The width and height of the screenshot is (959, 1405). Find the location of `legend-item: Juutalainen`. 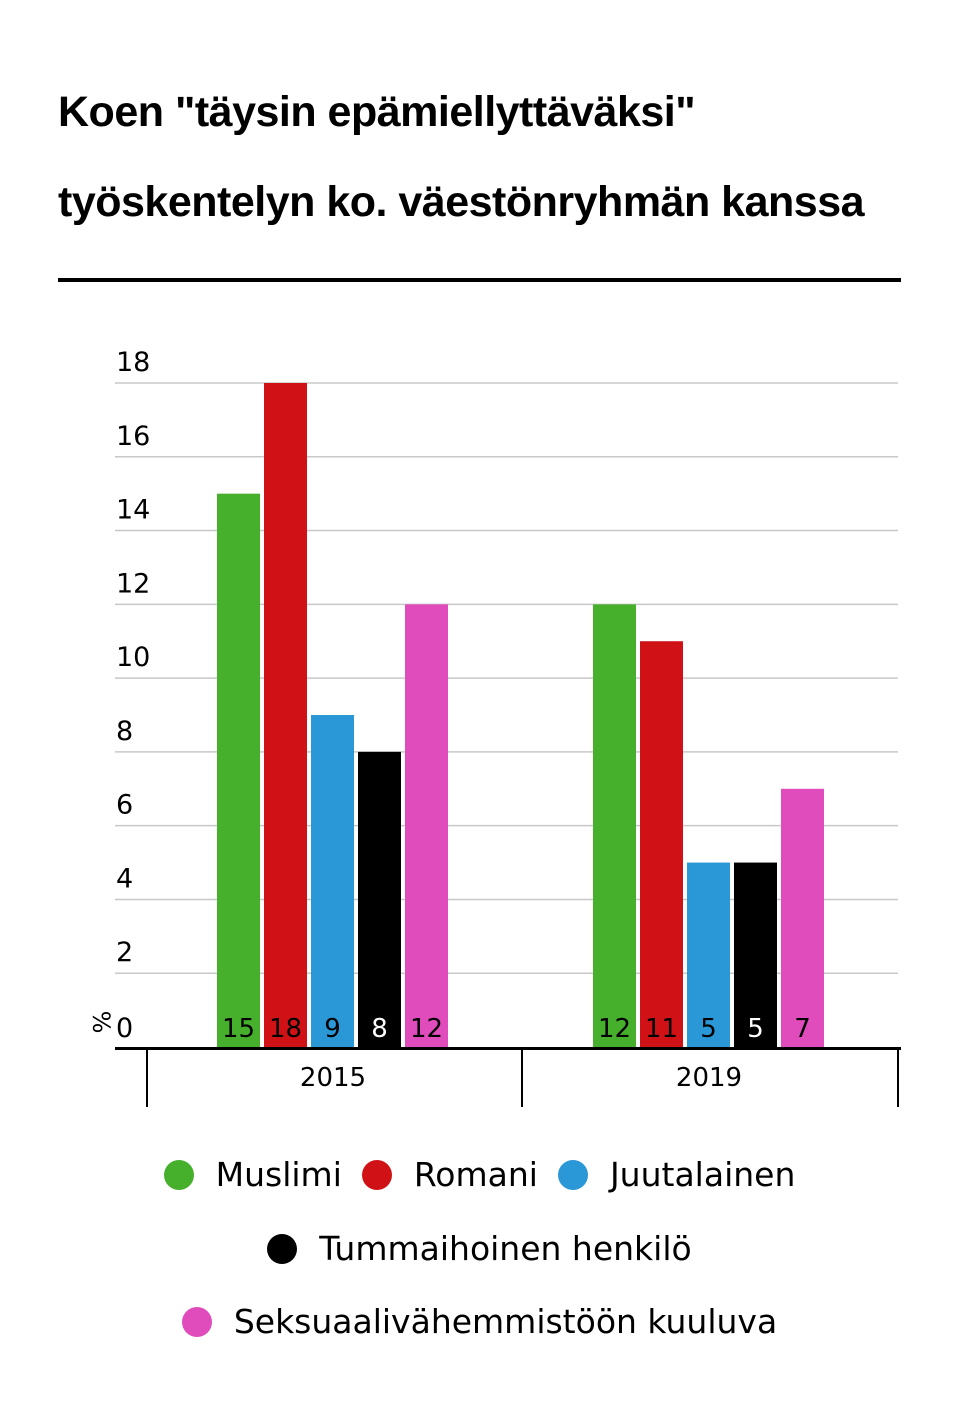

legend-item: Juutalainen is located at coordinates (676, 1174).